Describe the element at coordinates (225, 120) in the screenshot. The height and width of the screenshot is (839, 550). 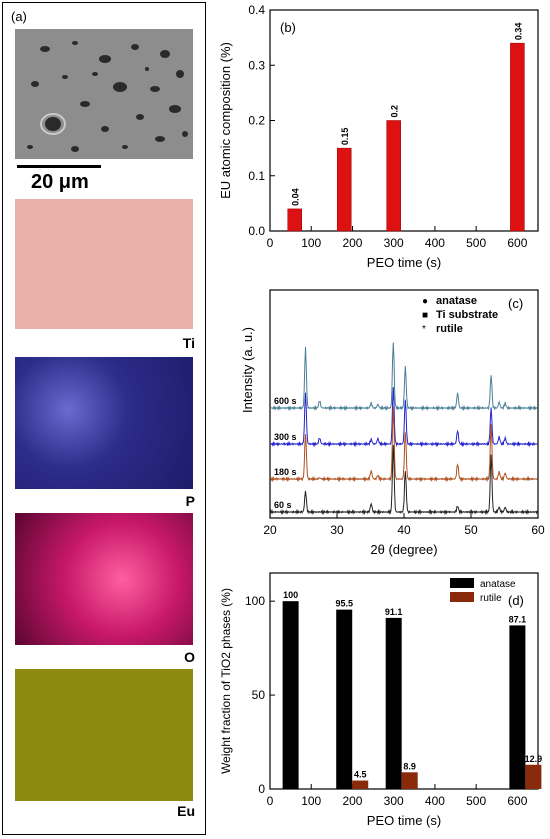
I see `y-axis-label-b: EU atomic composition (%)` at that location.